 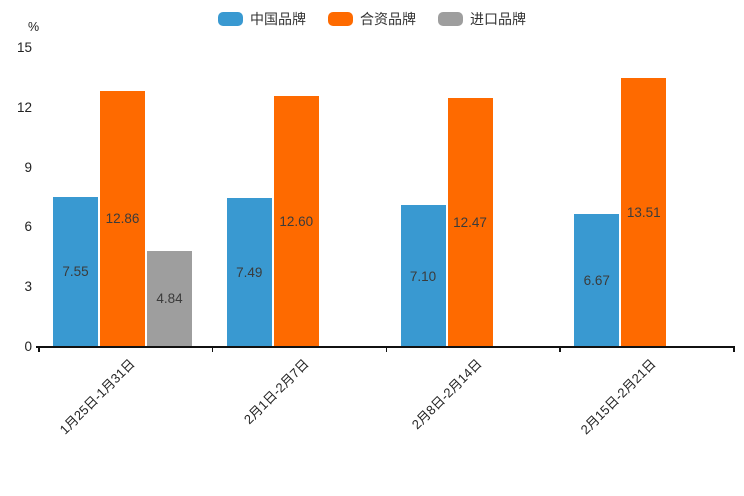 I want to click on bar-value-label: 6.67, so click(x=596, y=280).